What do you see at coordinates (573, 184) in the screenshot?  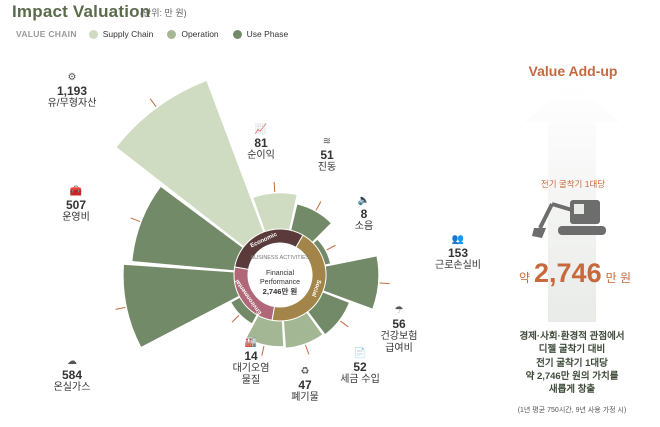 I see `per-unit-caption: 전기 굴착기 1대당` at bounding box center [573, 184].